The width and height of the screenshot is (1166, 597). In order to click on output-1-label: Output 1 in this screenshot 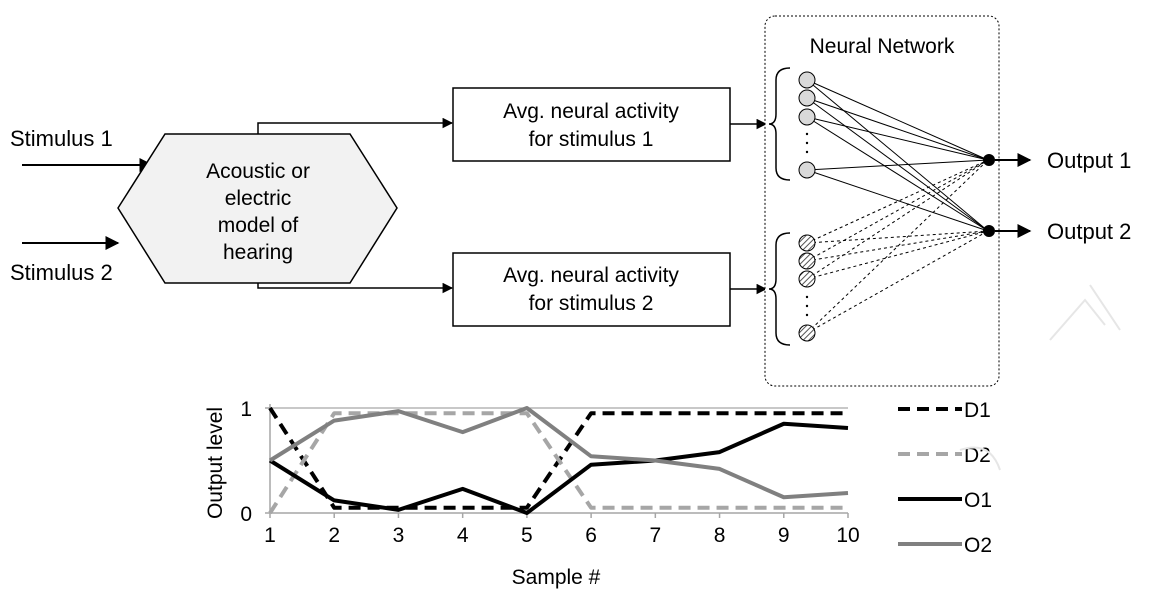, I will do `click(1089, 160)`.